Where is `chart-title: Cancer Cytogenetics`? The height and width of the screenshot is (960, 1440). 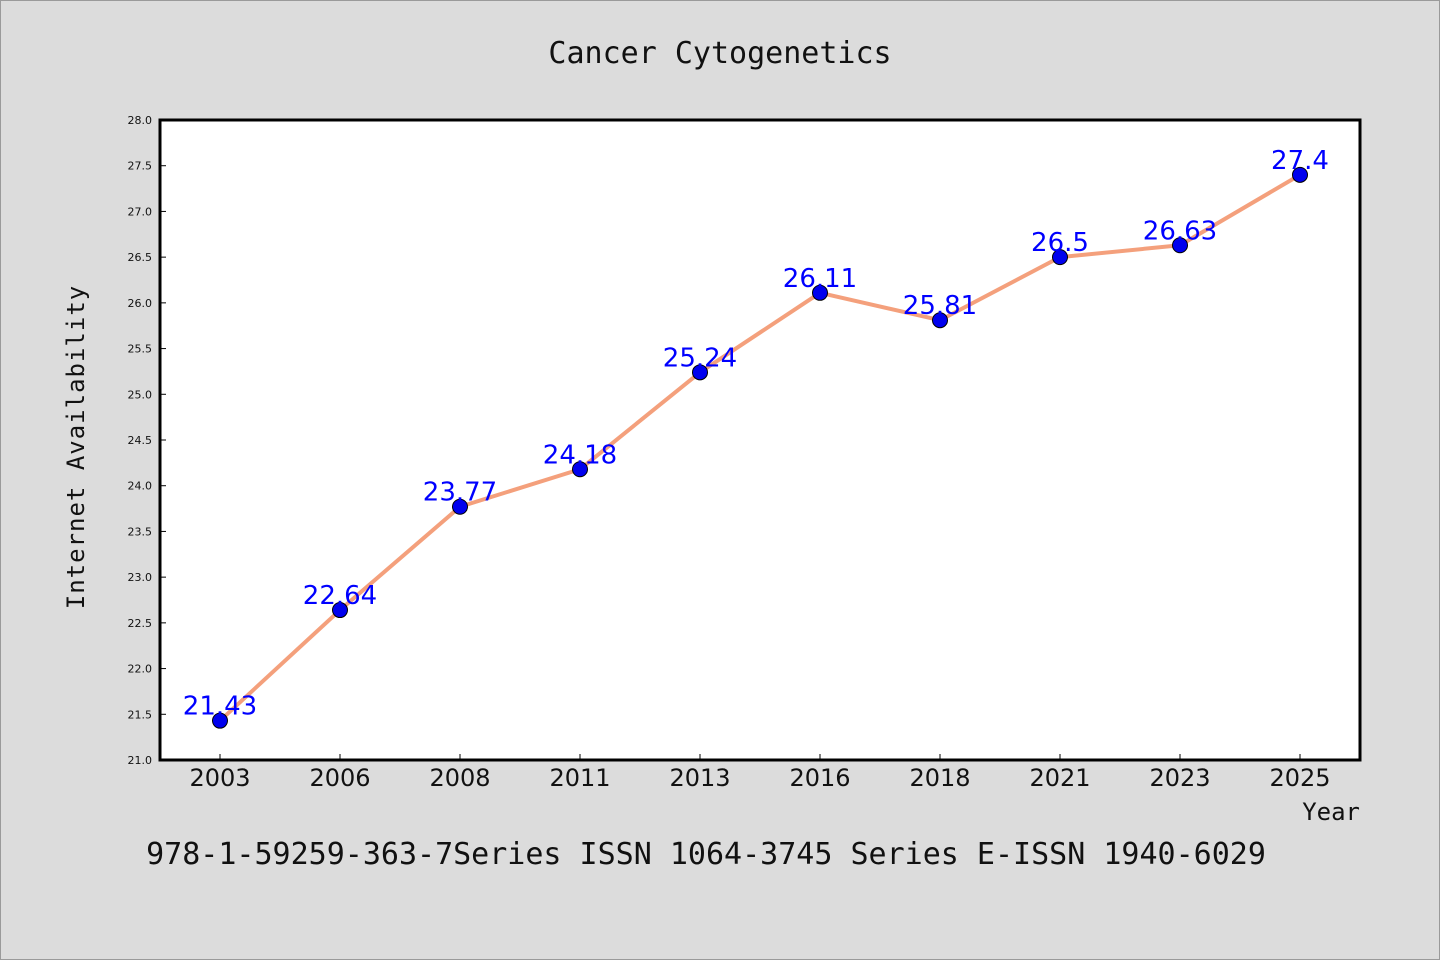 chart-title: Cancer Cytogenetics is located at coordinates (719, 53).